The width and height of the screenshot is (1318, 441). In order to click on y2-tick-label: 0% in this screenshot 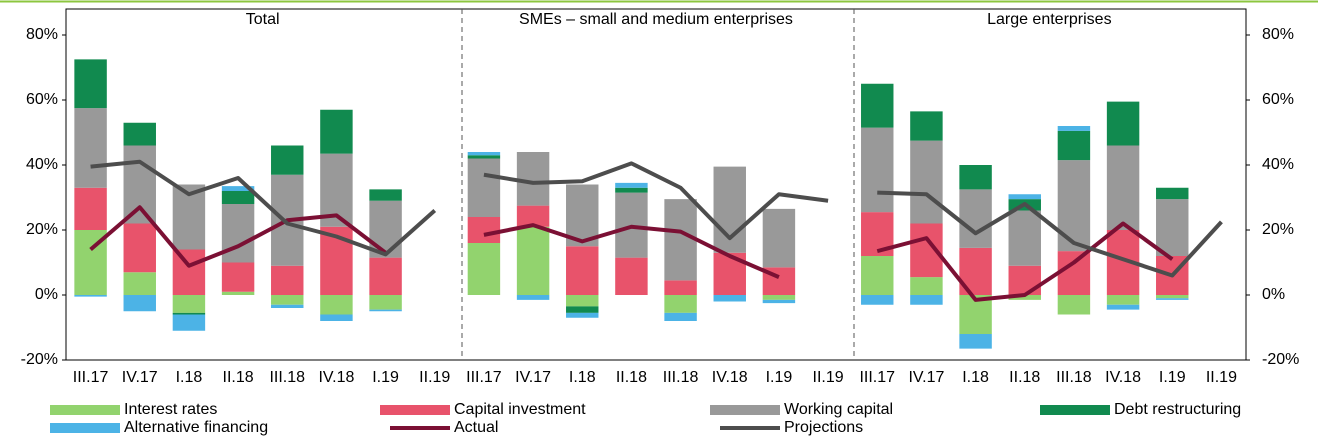, I will do `click(1273, 294)`.